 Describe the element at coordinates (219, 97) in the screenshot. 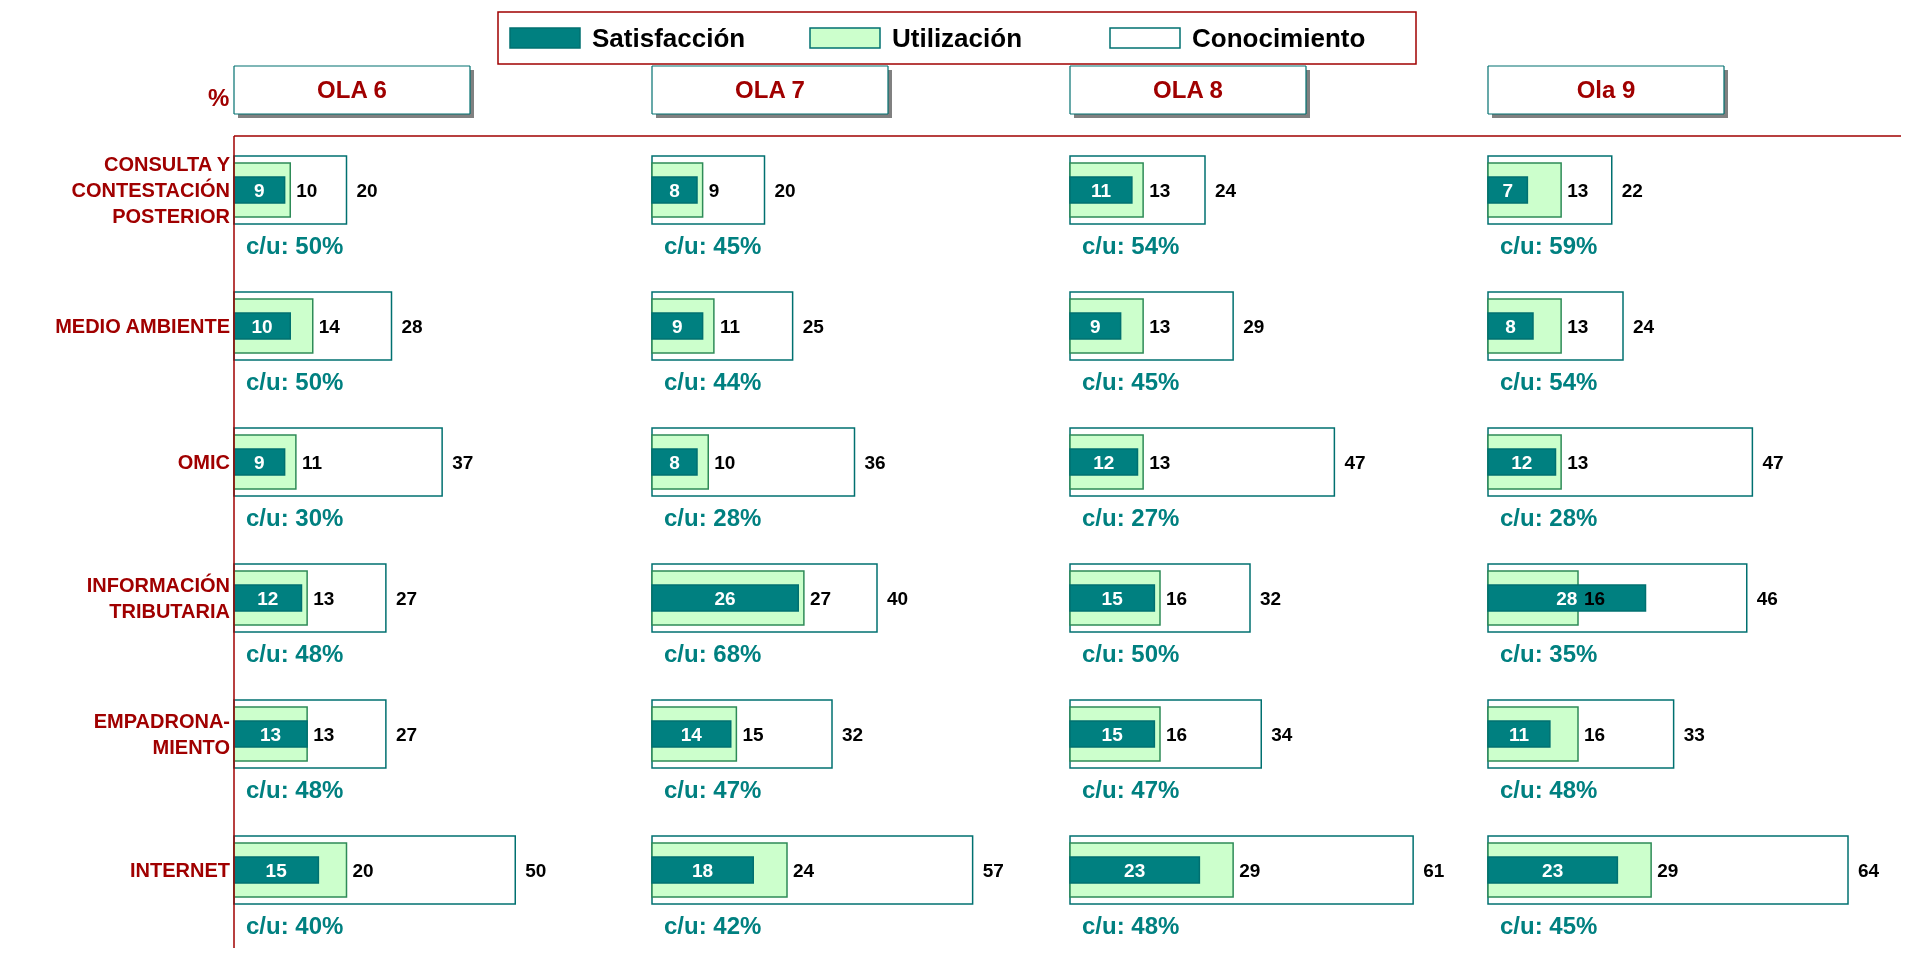

I see `y-axis-title: %` at that location.